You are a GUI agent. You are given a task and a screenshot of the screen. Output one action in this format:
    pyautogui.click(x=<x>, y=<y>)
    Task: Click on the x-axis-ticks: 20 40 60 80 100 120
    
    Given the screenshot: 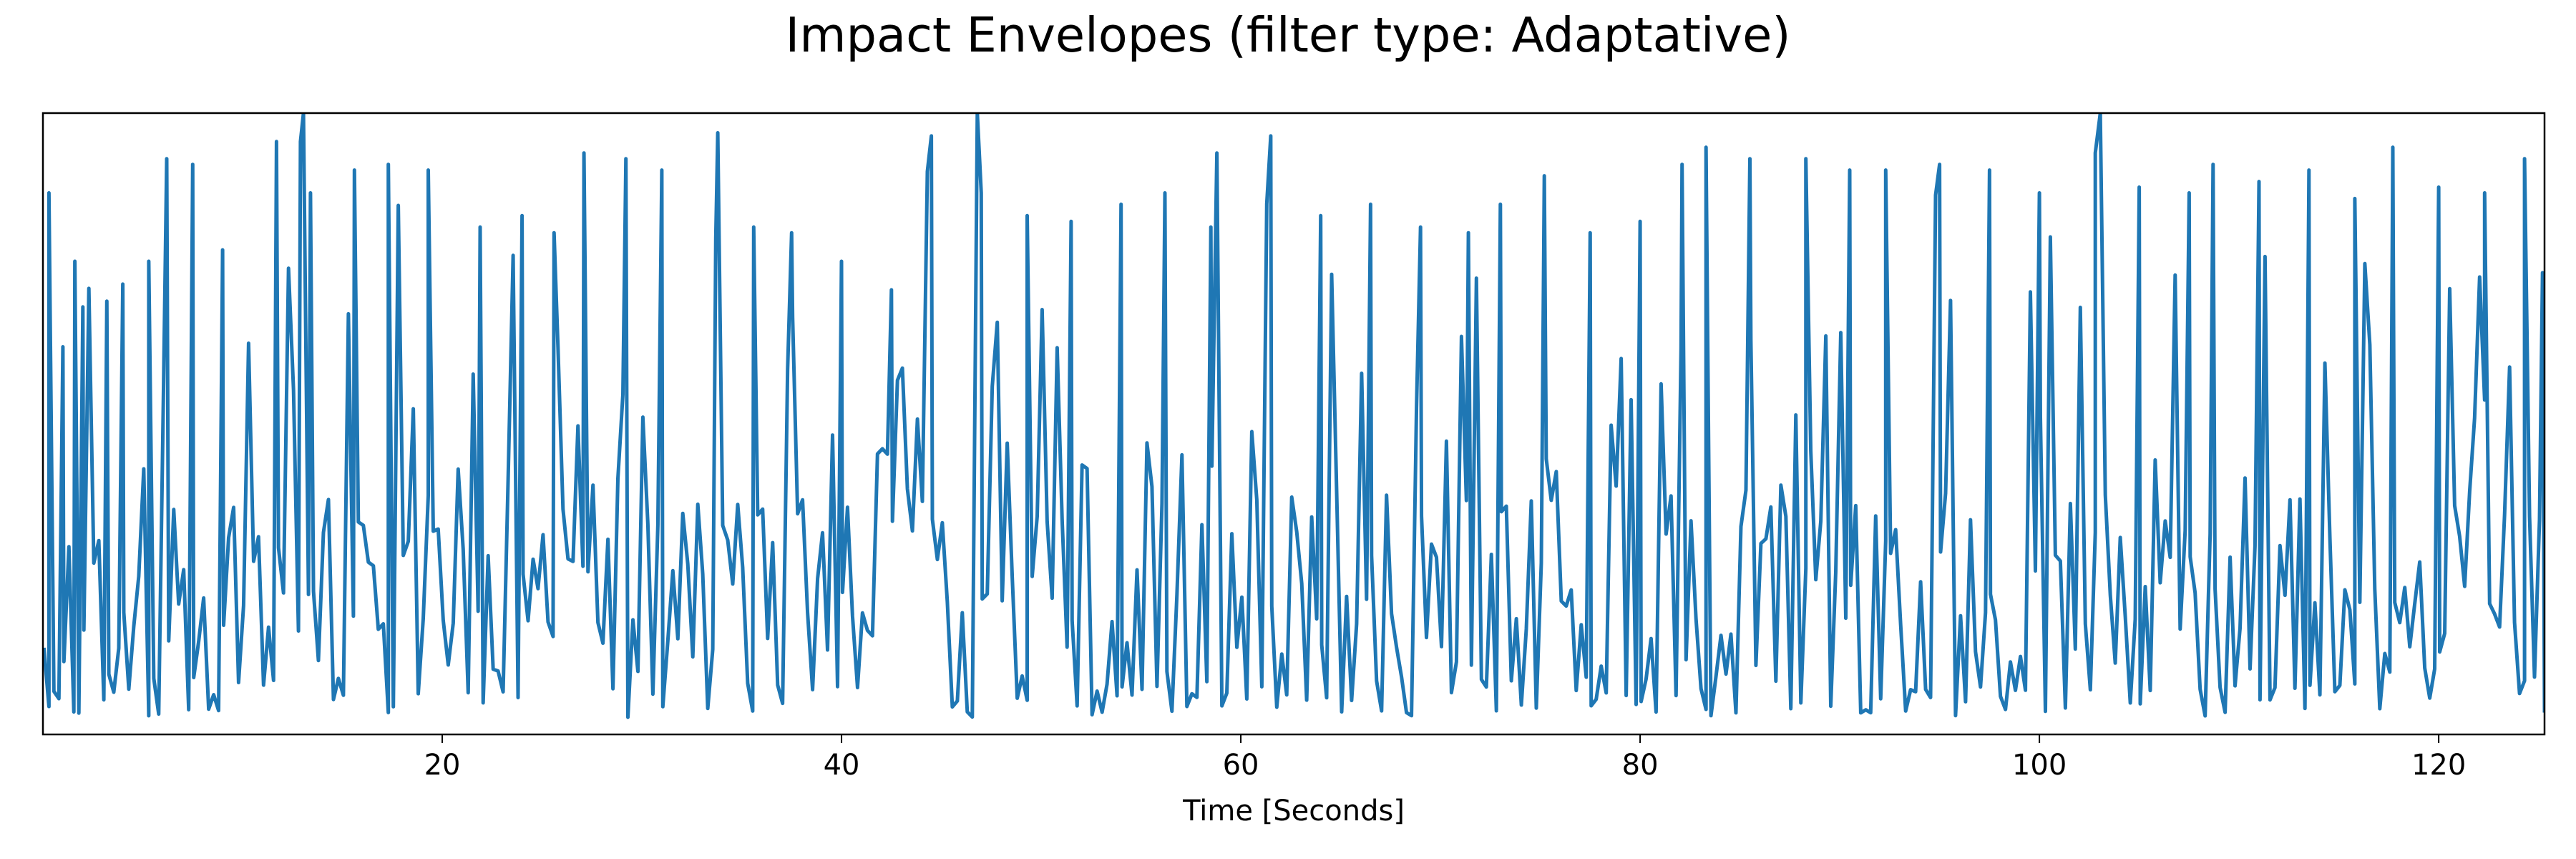 What is the action you would take?
    pyautogui.click(x=1445, y=758)
    